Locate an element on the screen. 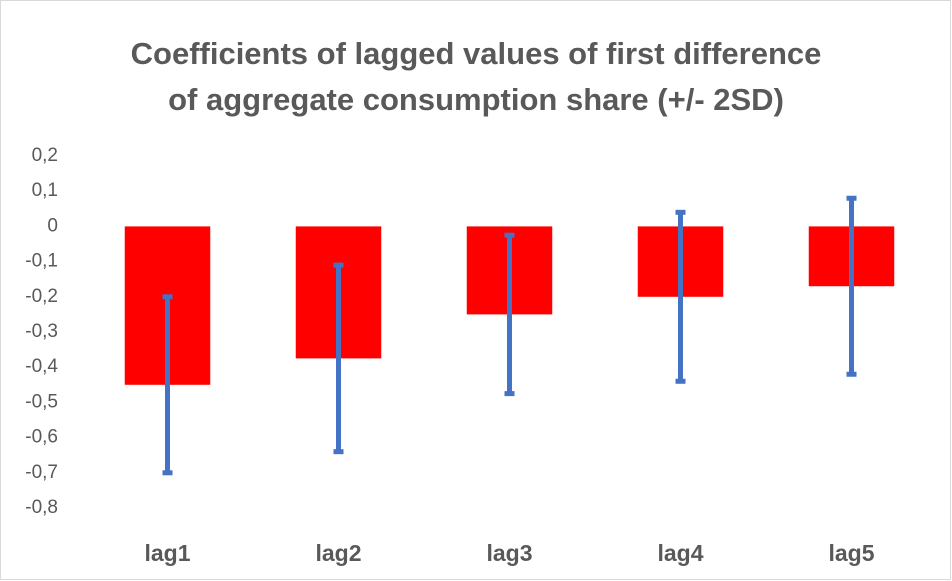  y-tick-label: -0,5 is located at coordinates (41, 401).